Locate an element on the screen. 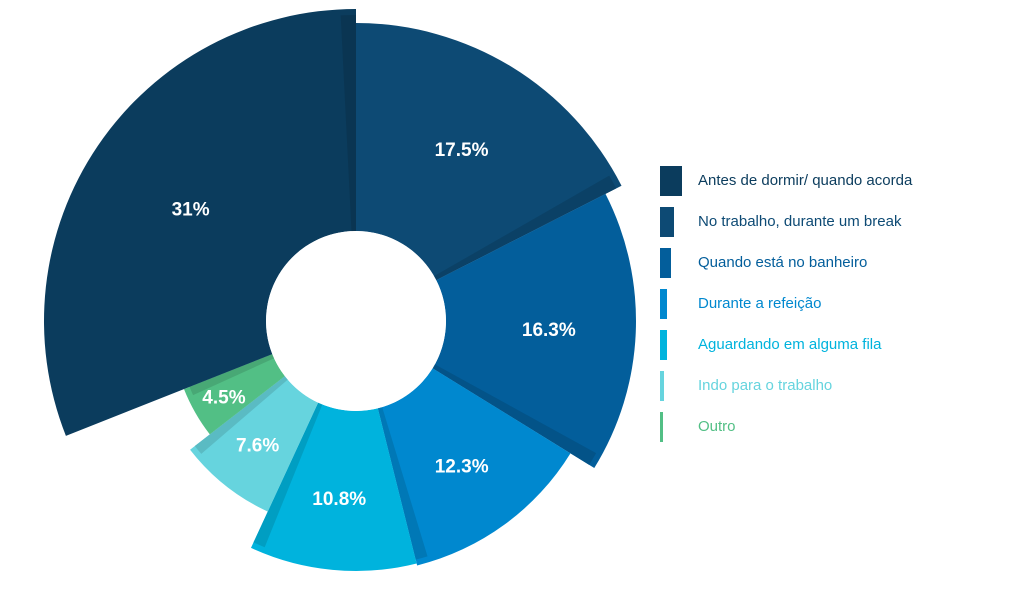  legend-label: Quando está no banheiro is located at coordinates (783, 262).